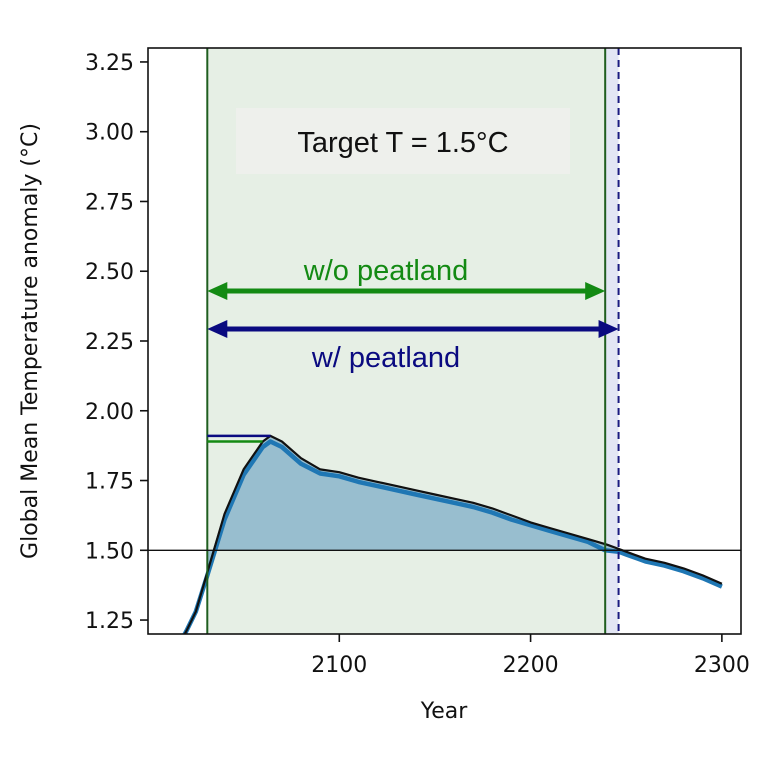 Image resolution: width=768 pixels, height=768 pixels. What do you see at coordinates (444, 711) in the screenshot?
I see `x-axis-label: Year` at bounding box center [444, 711].